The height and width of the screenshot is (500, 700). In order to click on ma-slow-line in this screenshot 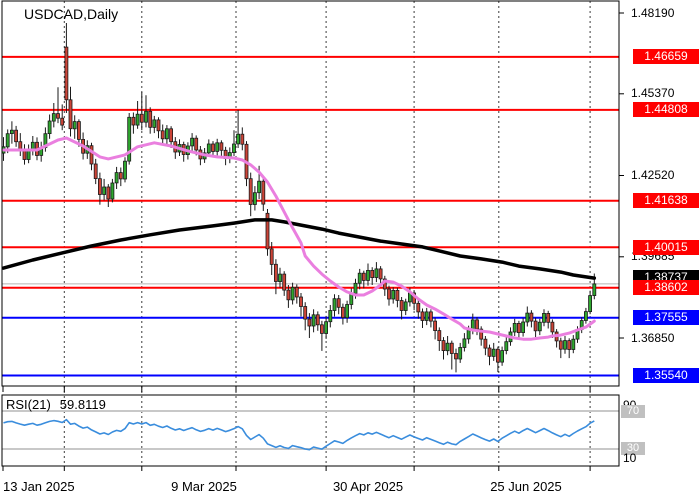, I will do `click(299, 249)`.